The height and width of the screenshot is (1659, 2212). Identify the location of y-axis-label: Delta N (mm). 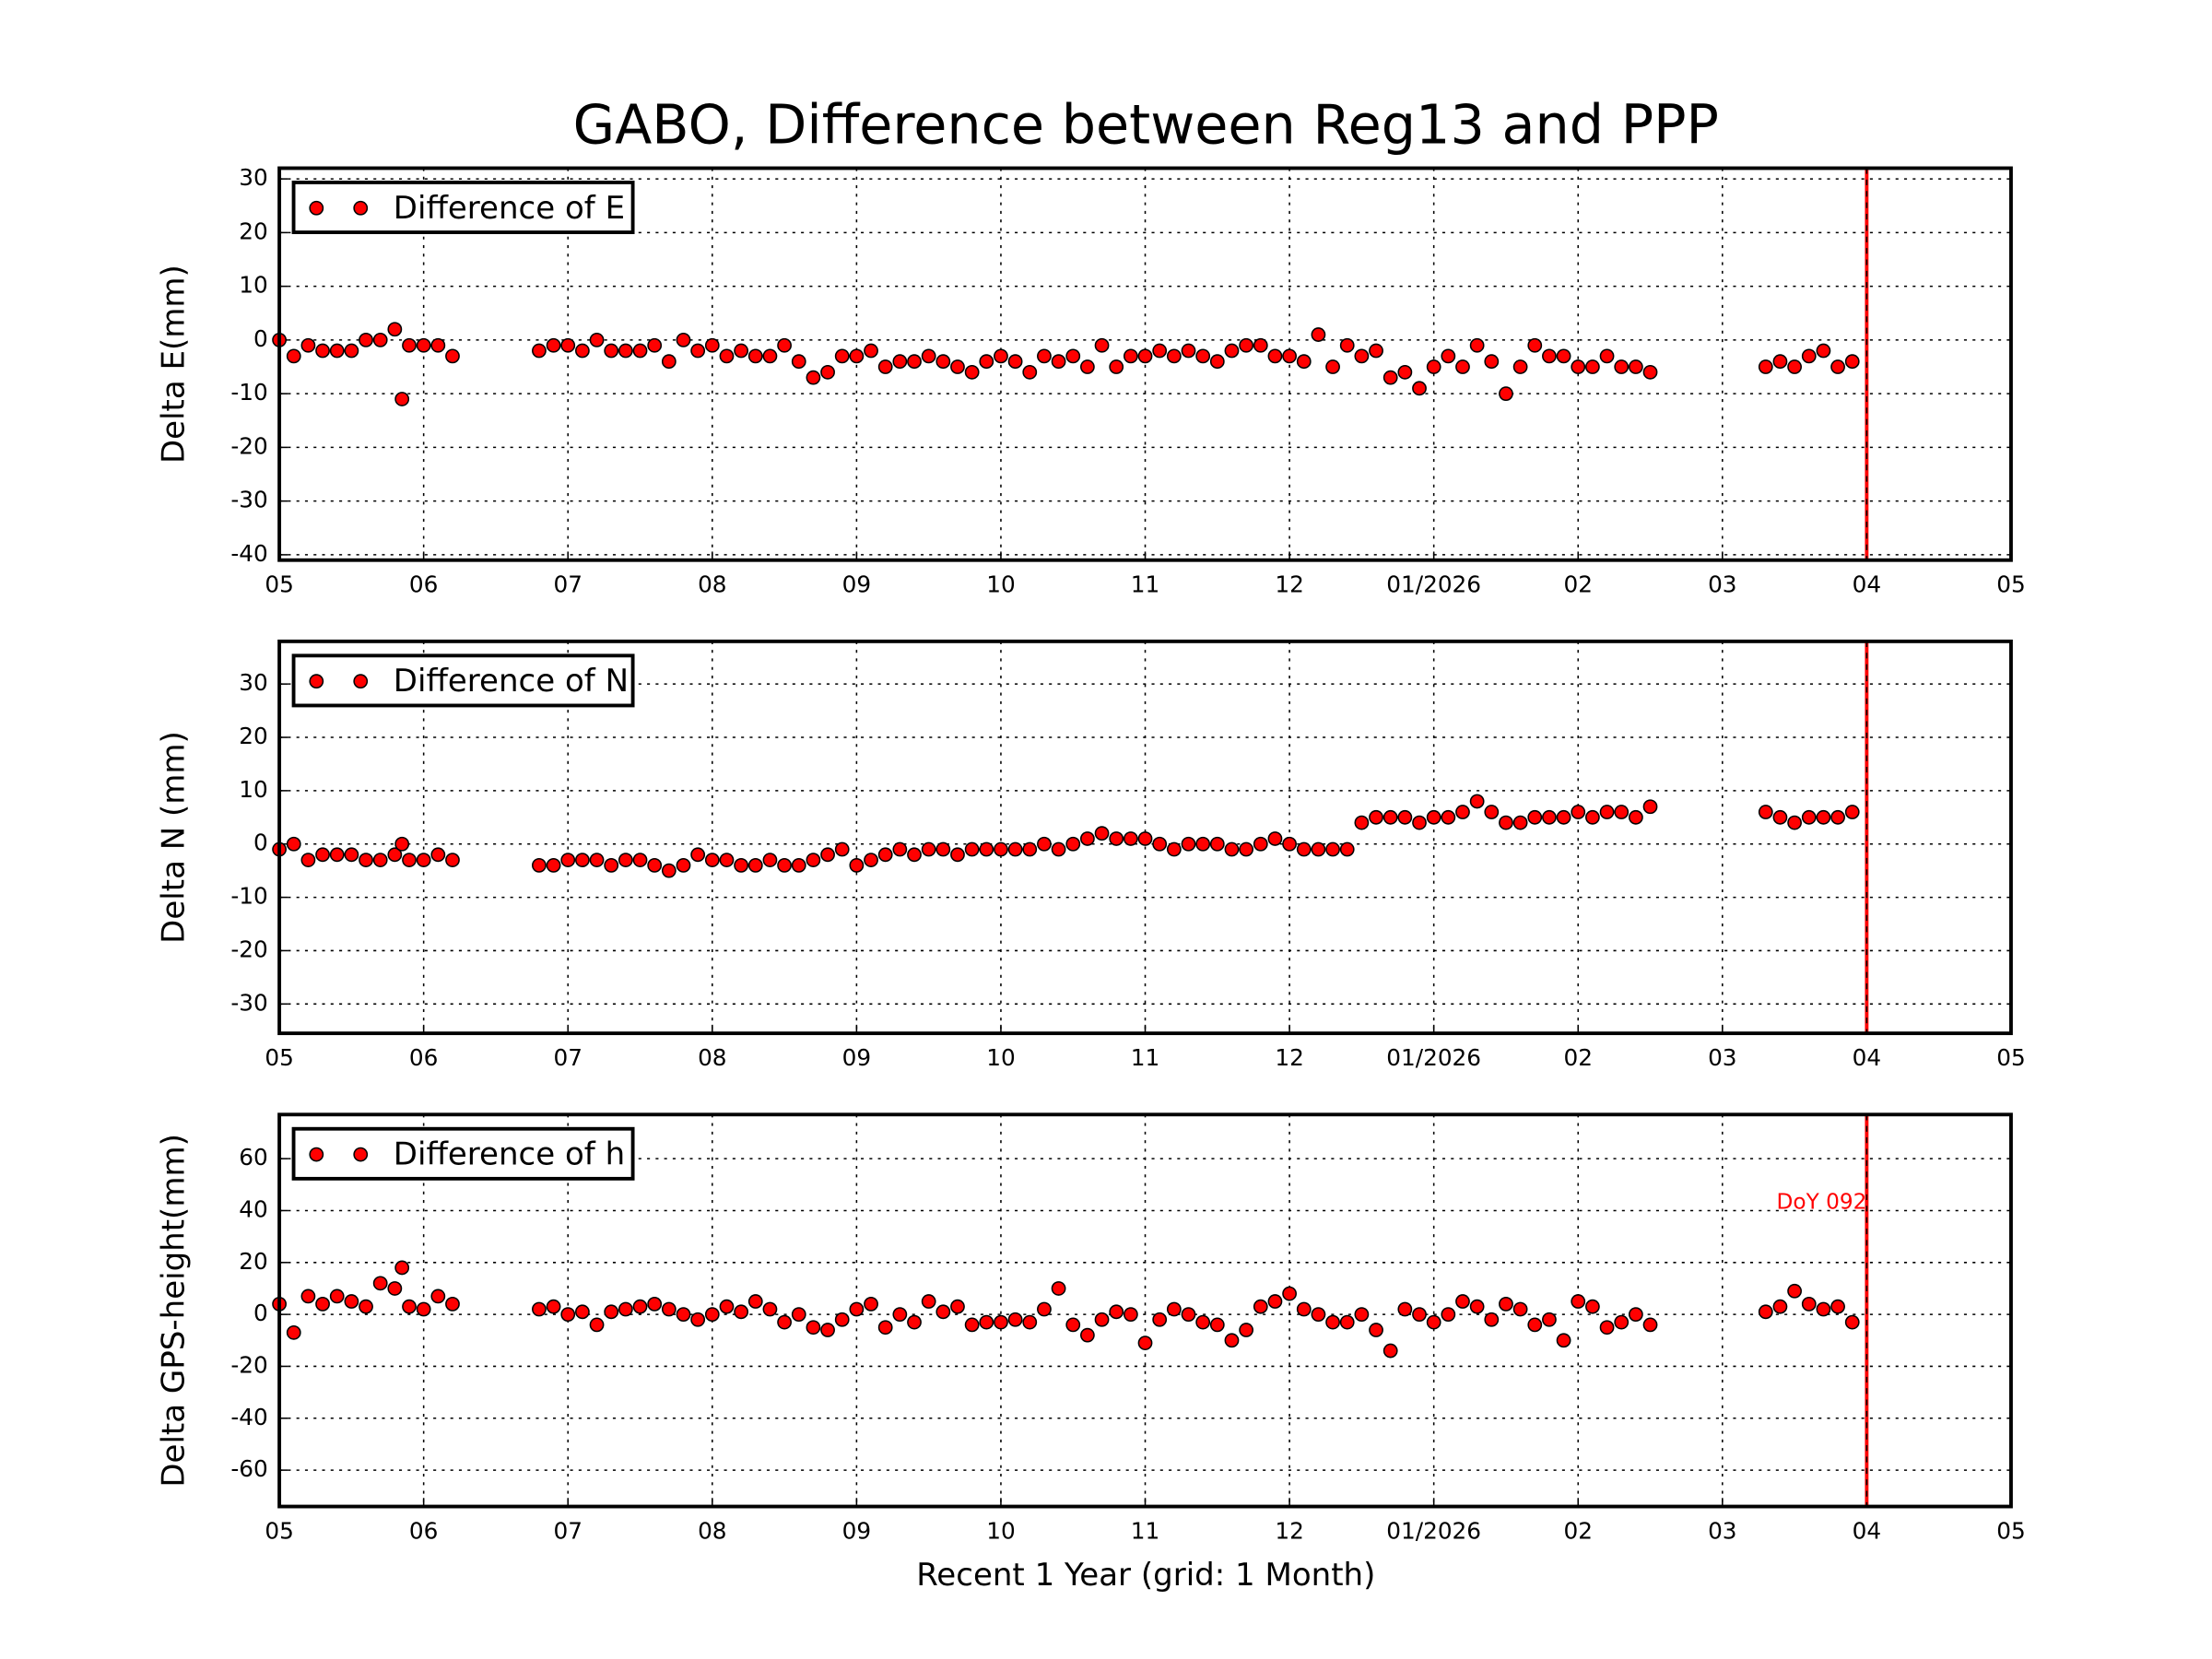
(174, 837).